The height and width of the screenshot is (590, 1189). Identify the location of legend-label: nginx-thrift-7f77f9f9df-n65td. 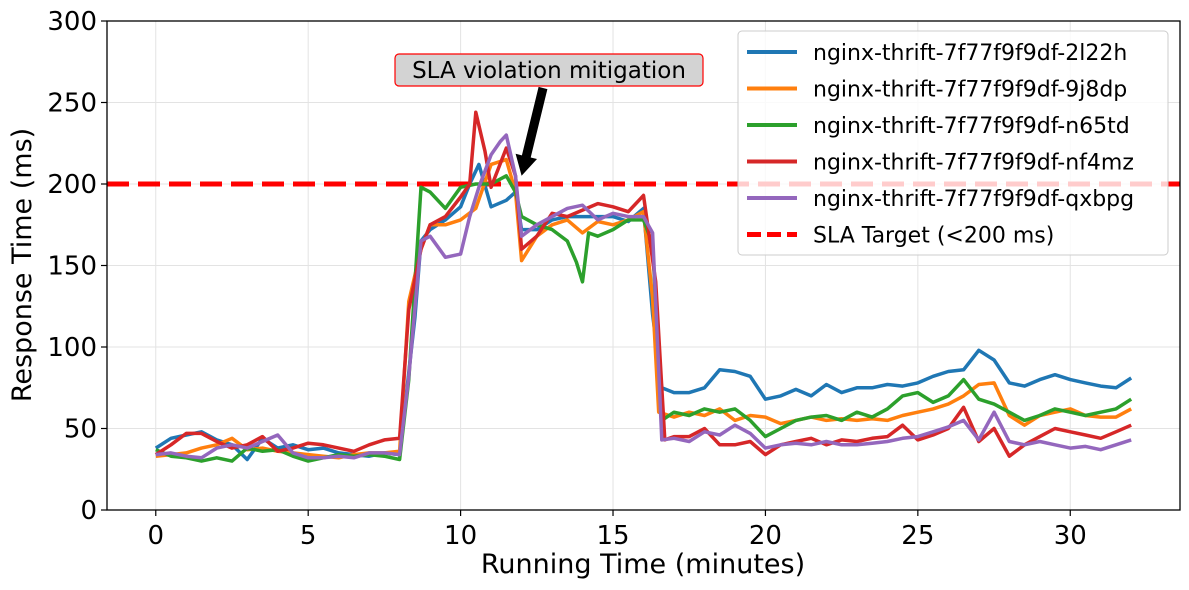
(971, 126).